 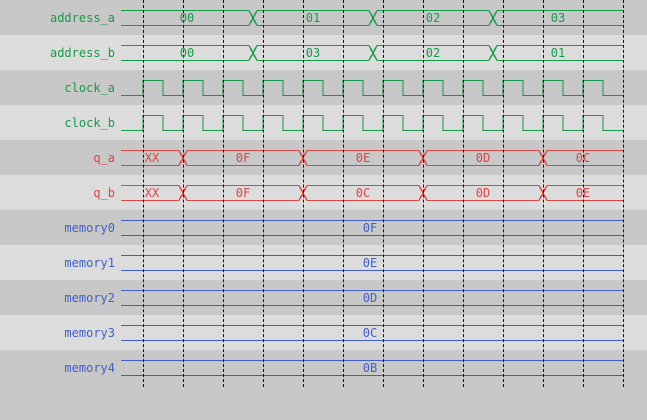 What do you see at coordinates (363, 157) in the screenshot?
I see `bus-value-q_a-2: 0E` at bounding box center [363, 157].